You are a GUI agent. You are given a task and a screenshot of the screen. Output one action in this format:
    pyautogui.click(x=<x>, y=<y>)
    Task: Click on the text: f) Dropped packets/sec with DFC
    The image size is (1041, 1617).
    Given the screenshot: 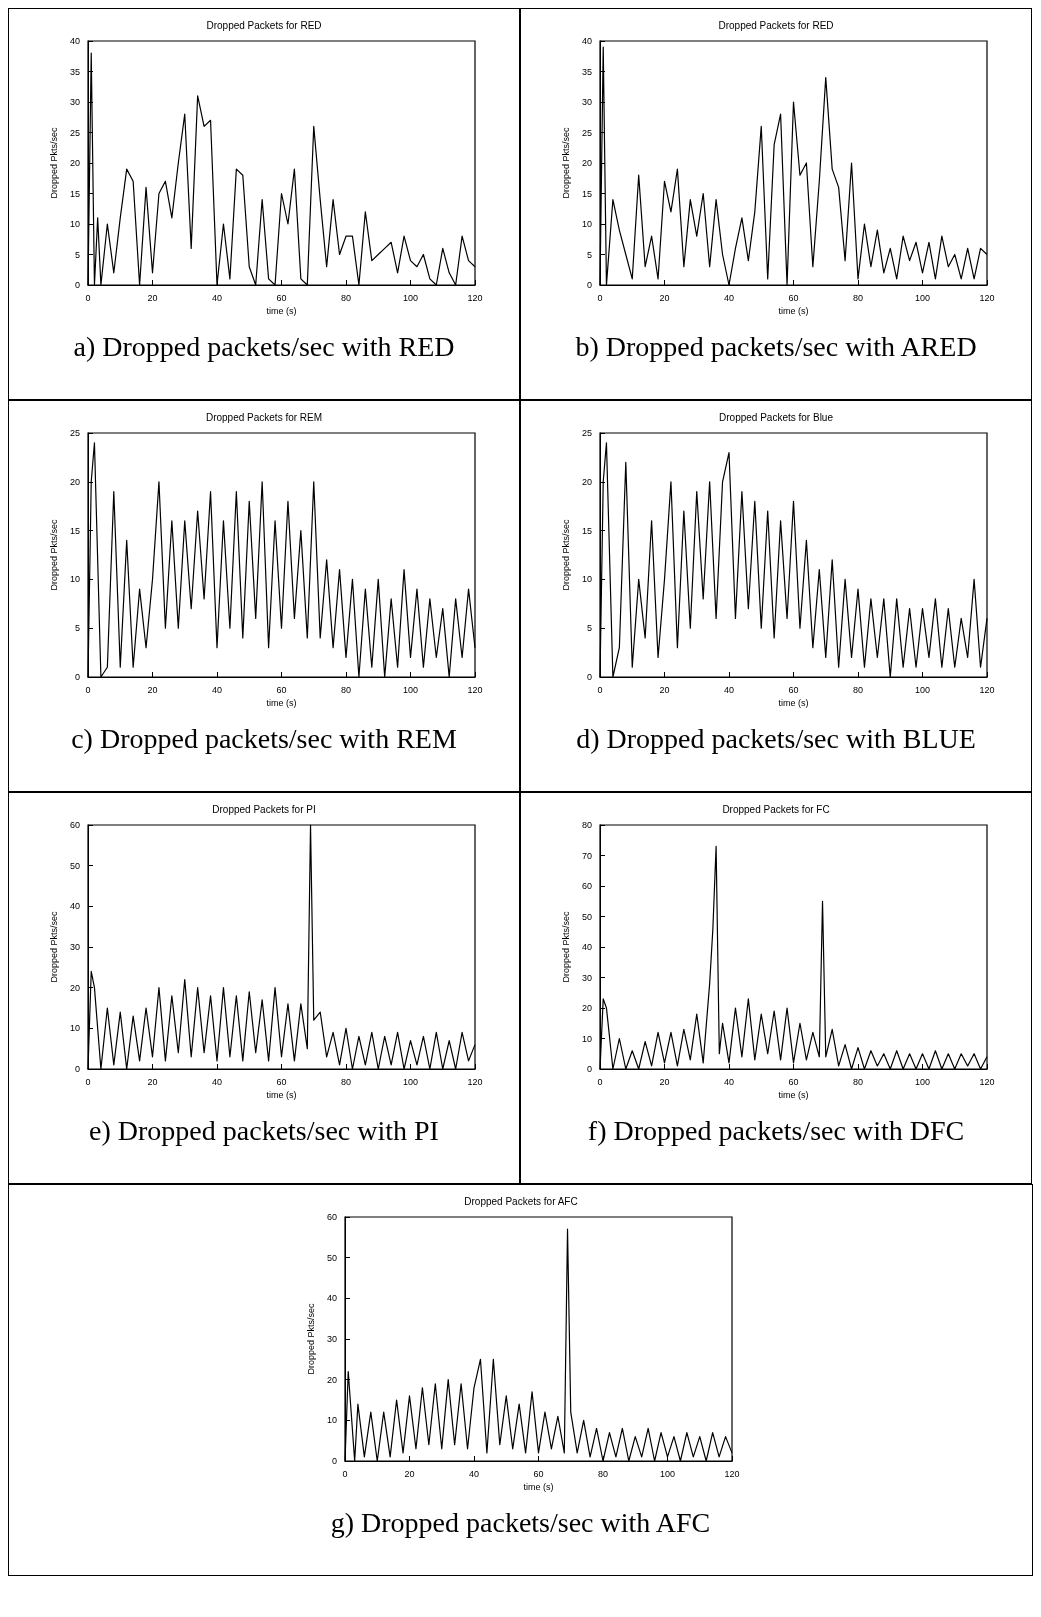 What is the action you would take?
    pyautogui.click(x=776, y=1131)
    